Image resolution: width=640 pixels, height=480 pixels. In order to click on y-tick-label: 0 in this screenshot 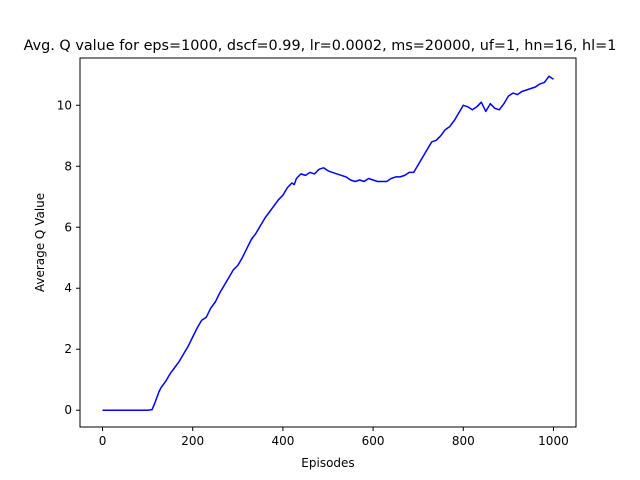, I will do `click(68, 410)`.